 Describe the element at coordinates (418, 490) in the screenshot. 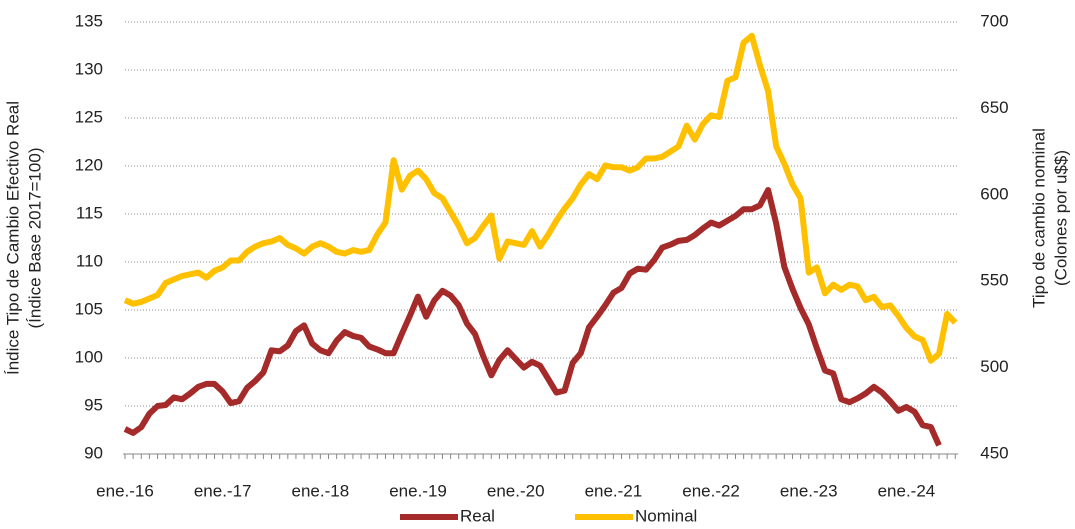

I see `x-tick-label: ene.-19` at that location.